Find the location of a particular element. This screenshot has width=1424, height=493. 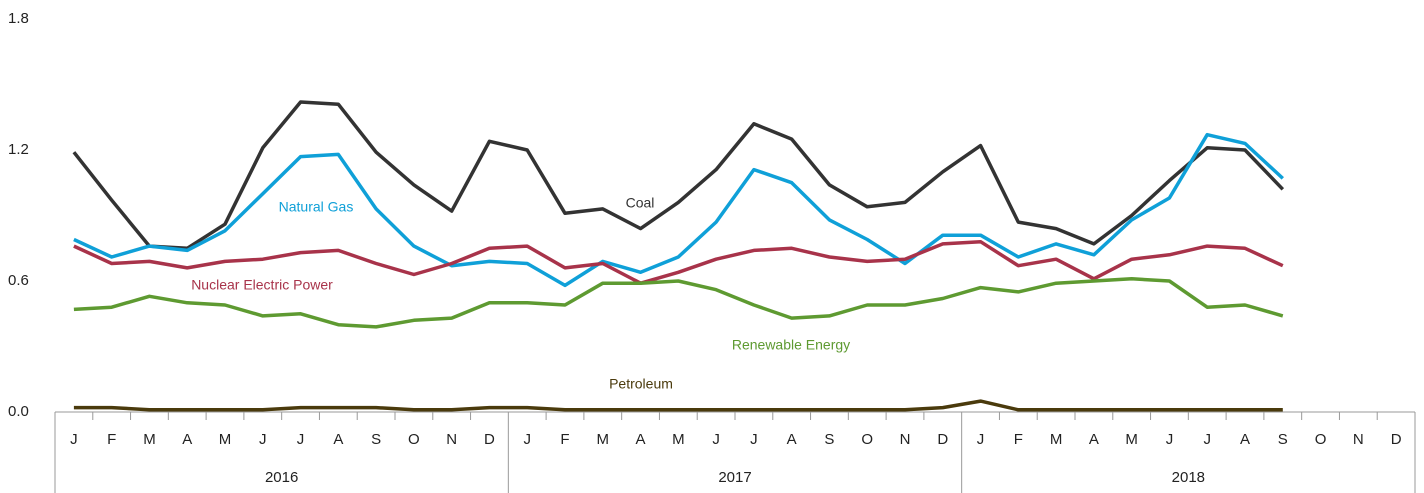

year-label: 2017 is located at coordinates (734, 477).